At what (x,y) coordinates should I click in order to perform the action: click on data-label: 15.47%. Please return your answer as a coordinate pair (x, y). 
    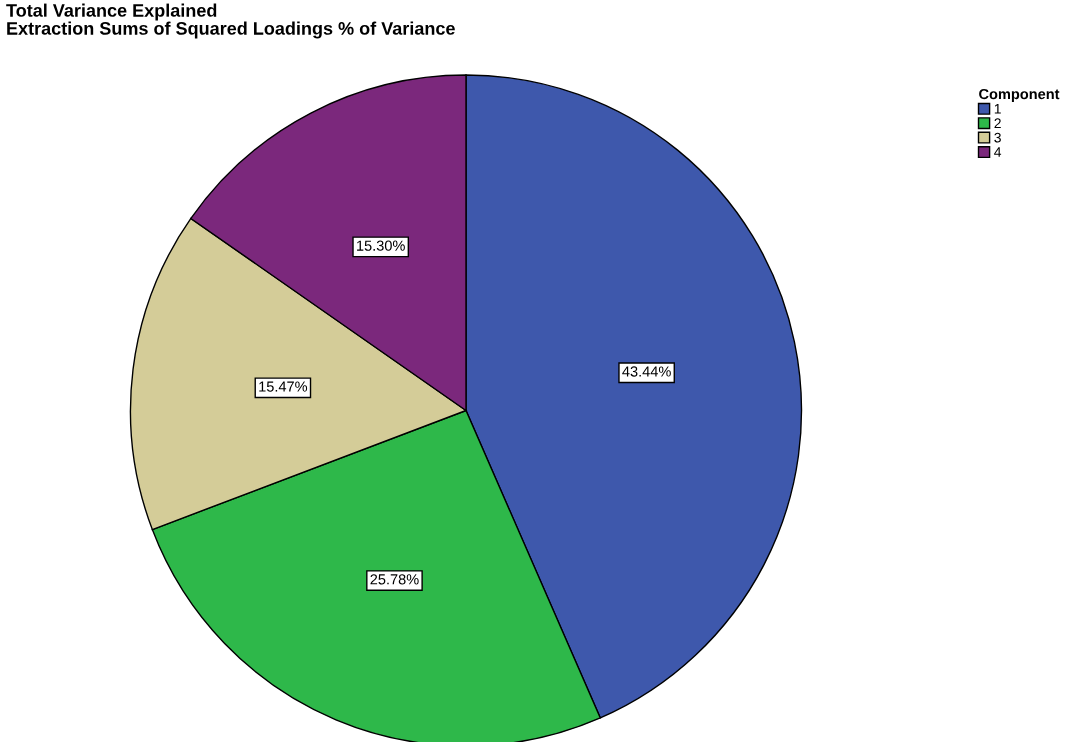
    Looking at the image, I should click on (283, 386).